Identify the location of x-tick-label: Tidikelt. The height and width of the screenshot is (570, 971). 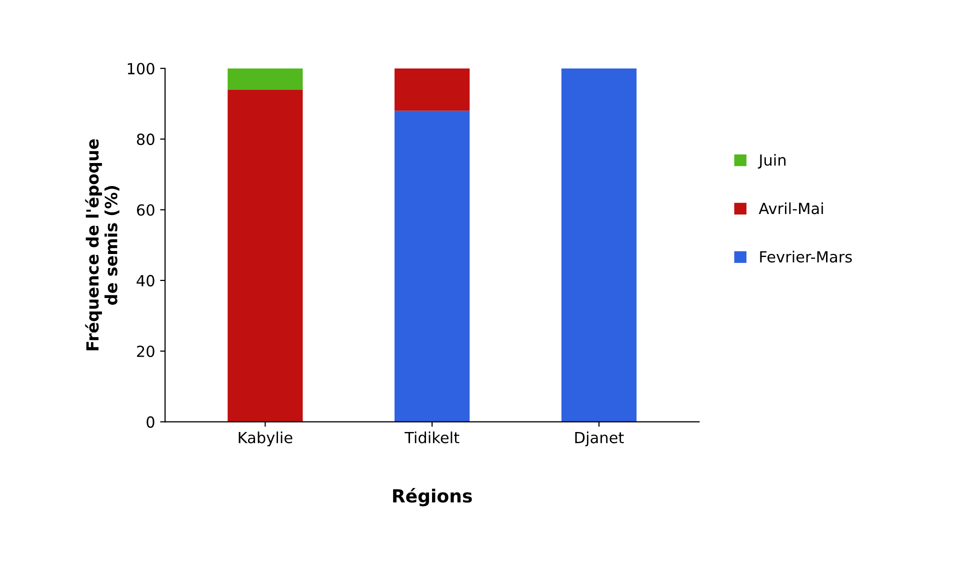
(432, 438).